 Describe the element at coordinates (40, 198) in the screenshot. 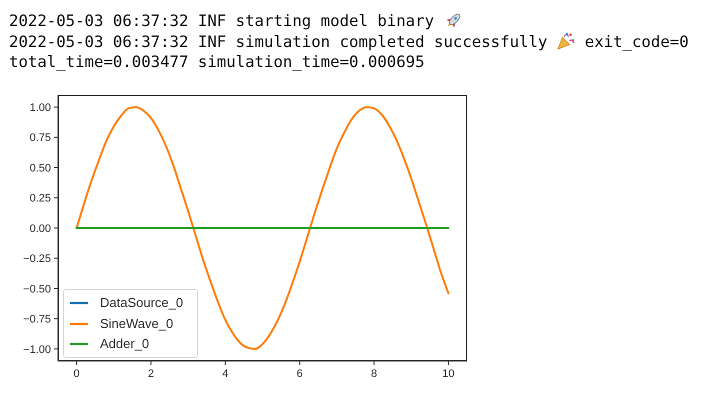

I see `y-tick-label: 0.25` at that location.